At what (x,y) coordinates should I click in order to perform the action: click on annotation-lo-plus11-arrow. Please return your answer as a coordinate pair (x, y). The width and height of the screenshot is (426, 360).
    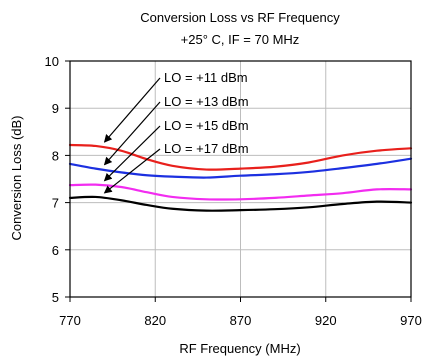
    Looking at the image, I should click on (132, 110).